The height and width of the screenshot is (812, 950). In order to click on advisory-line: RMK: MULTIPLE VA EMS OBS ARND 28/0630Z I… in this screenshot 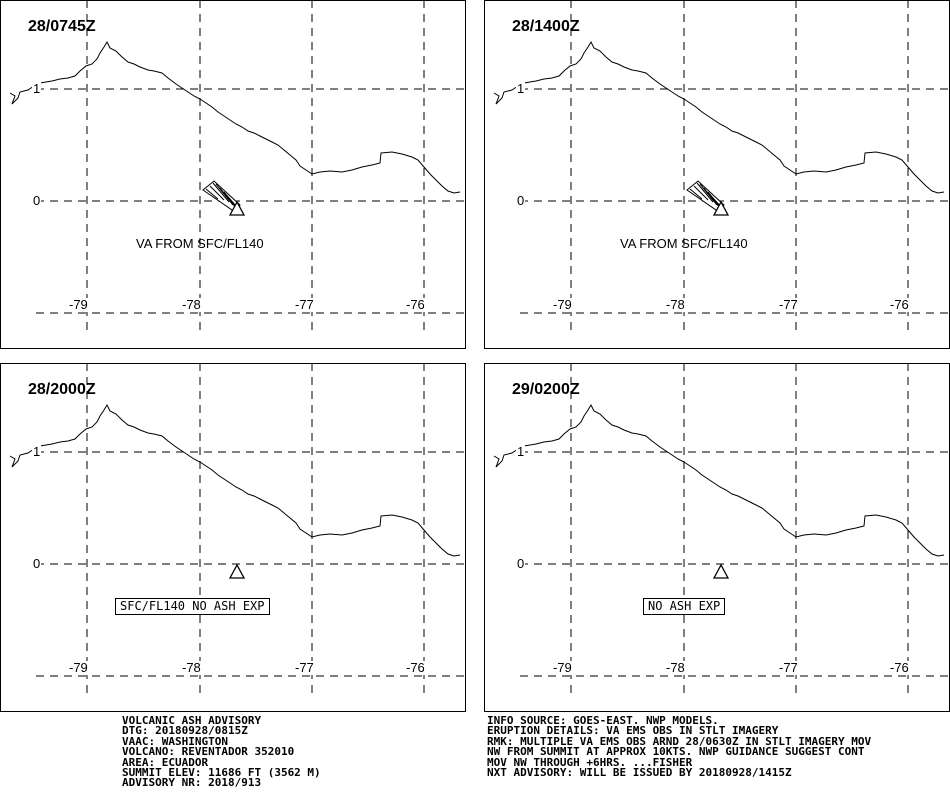, I will do `click(679, 741)`.